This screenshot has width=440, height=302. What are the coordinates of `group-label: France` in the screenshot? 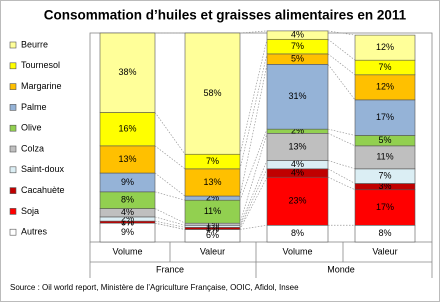 It's located at (170, 269).